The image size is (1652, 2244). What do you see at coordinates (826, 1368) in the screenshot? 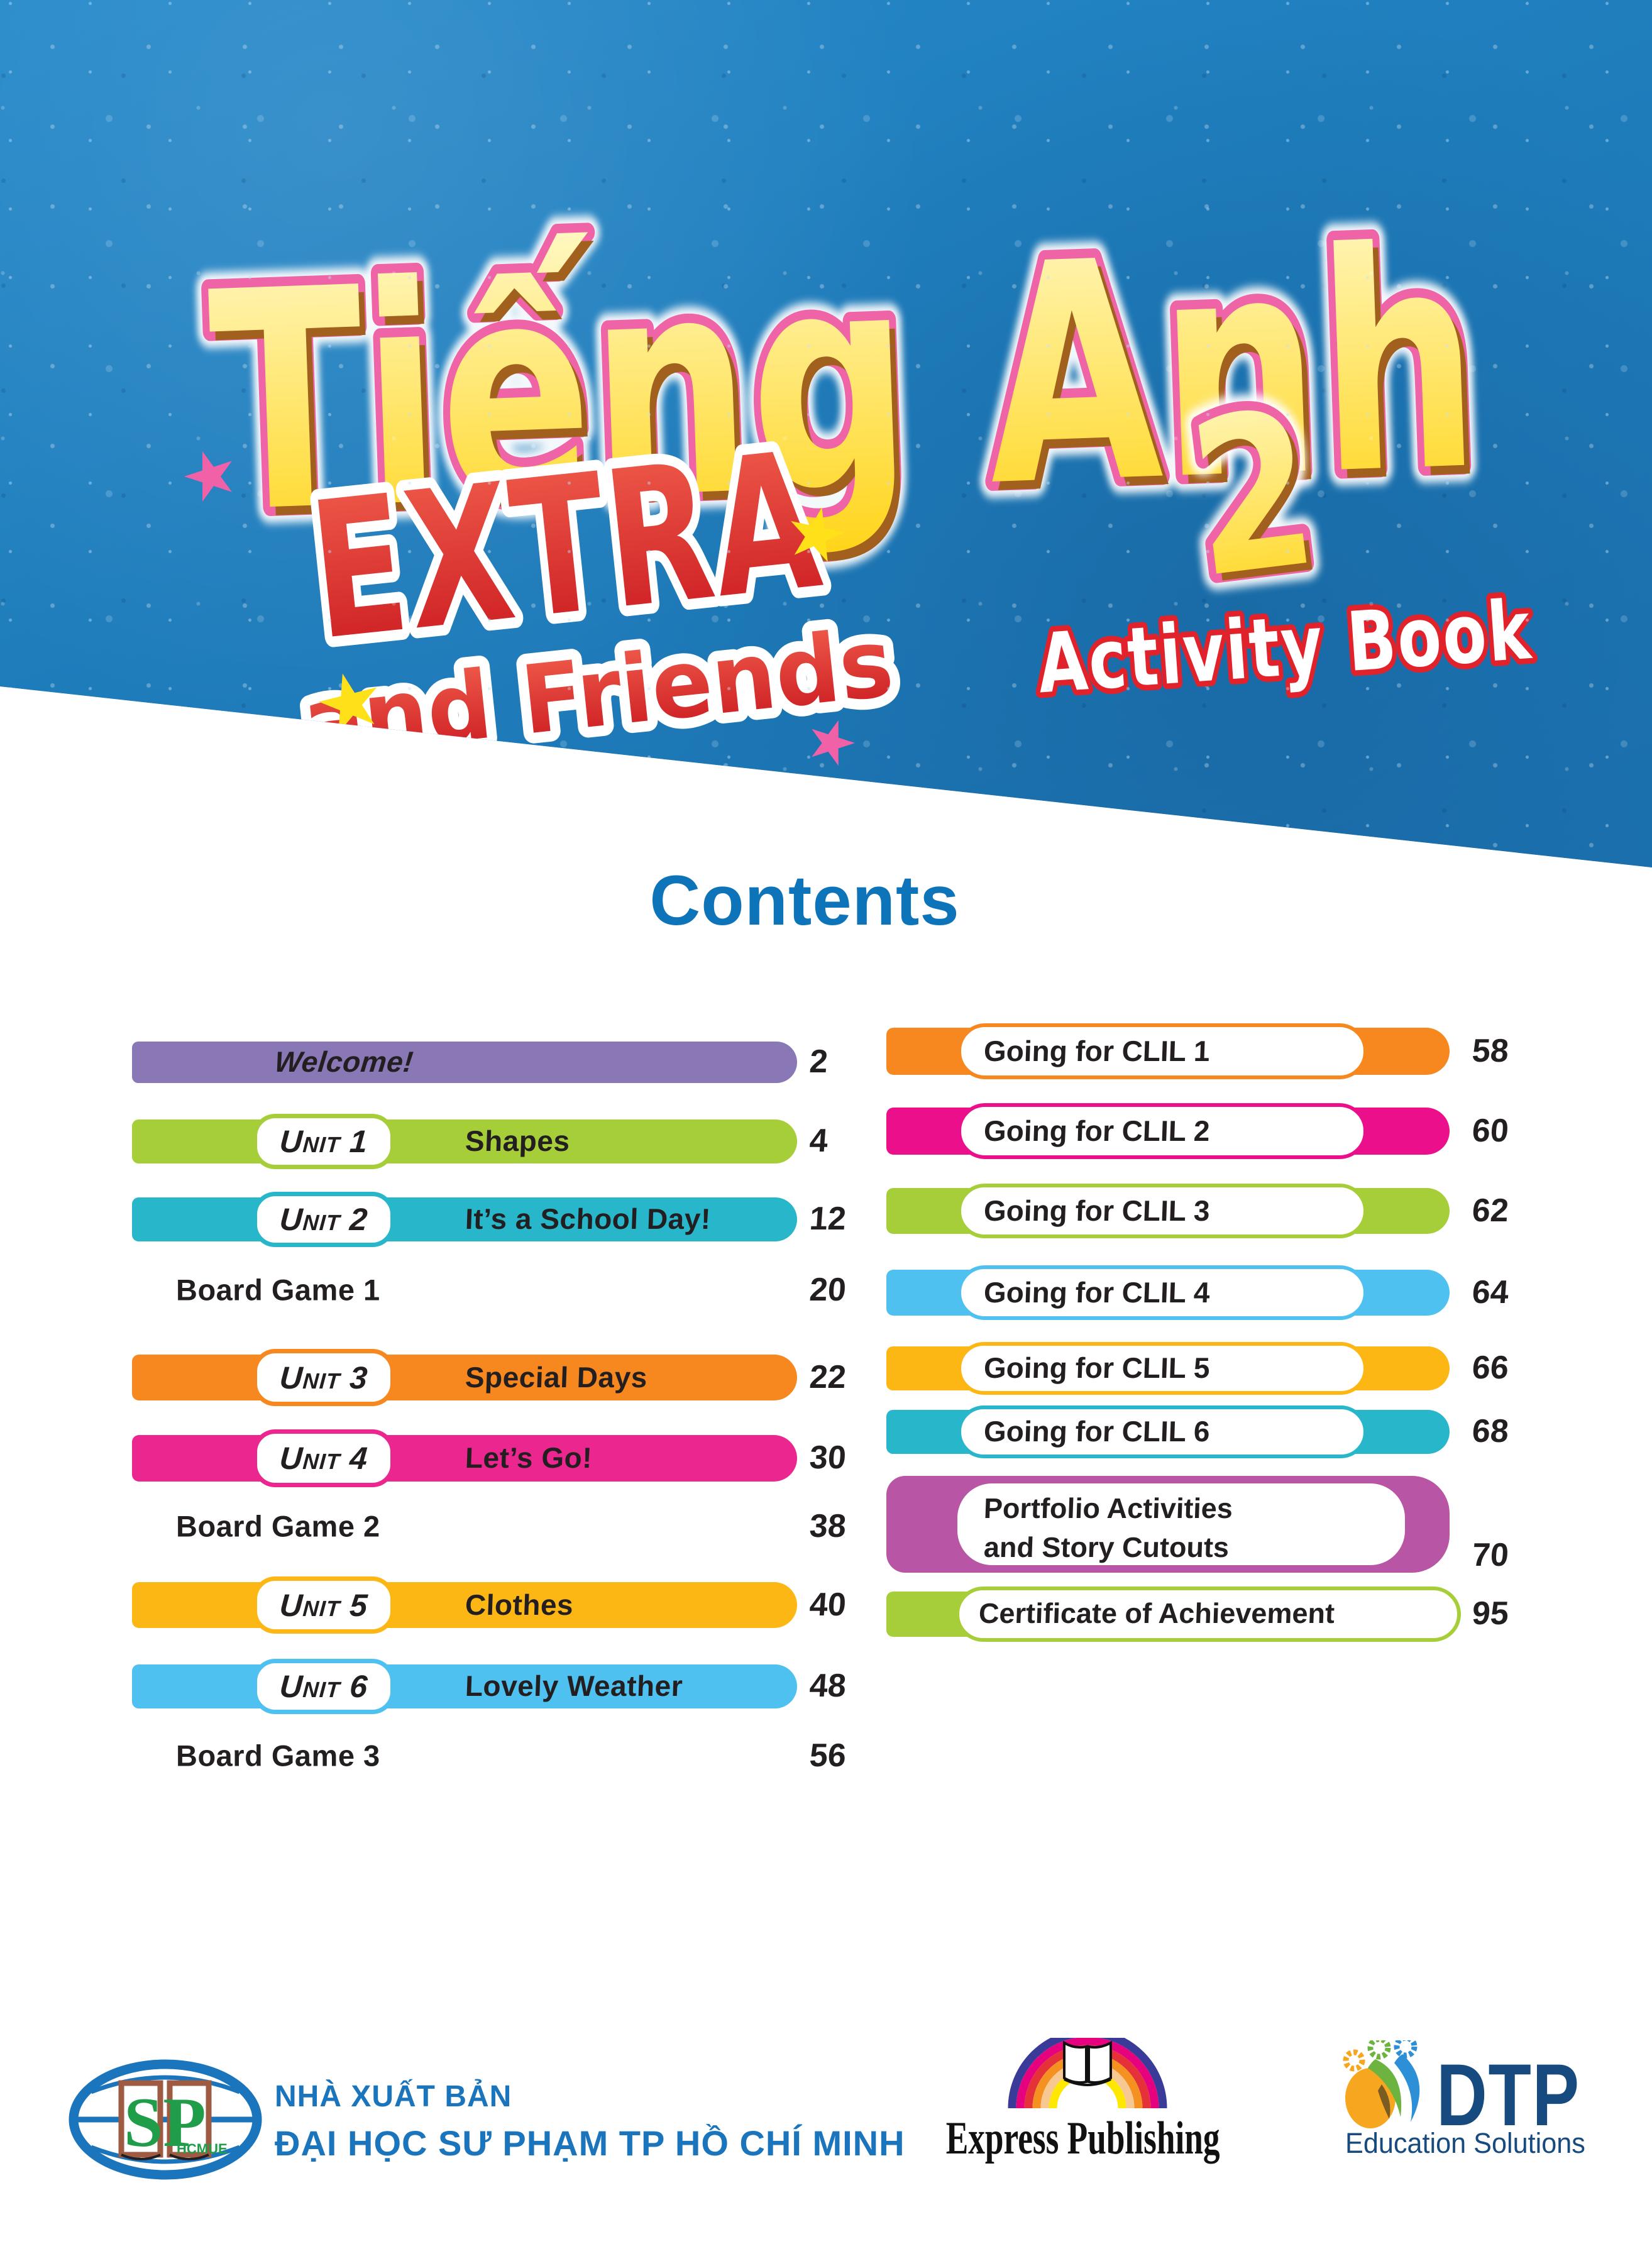
I see `toc-row-clil-5: Going for CLIL 5 66` at bounding box center [826, 1368].